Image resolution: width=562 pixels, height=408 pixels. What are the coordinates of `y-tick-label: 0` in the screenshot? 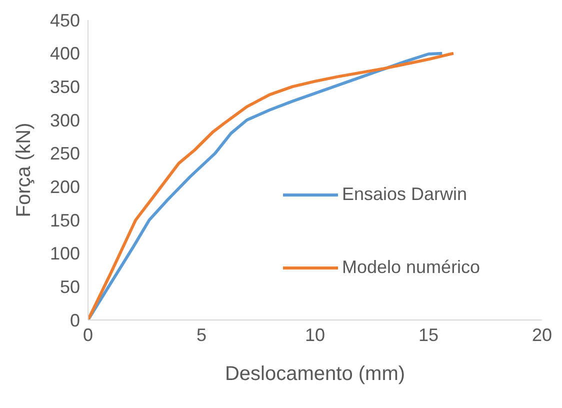 It's located at (75, 320).